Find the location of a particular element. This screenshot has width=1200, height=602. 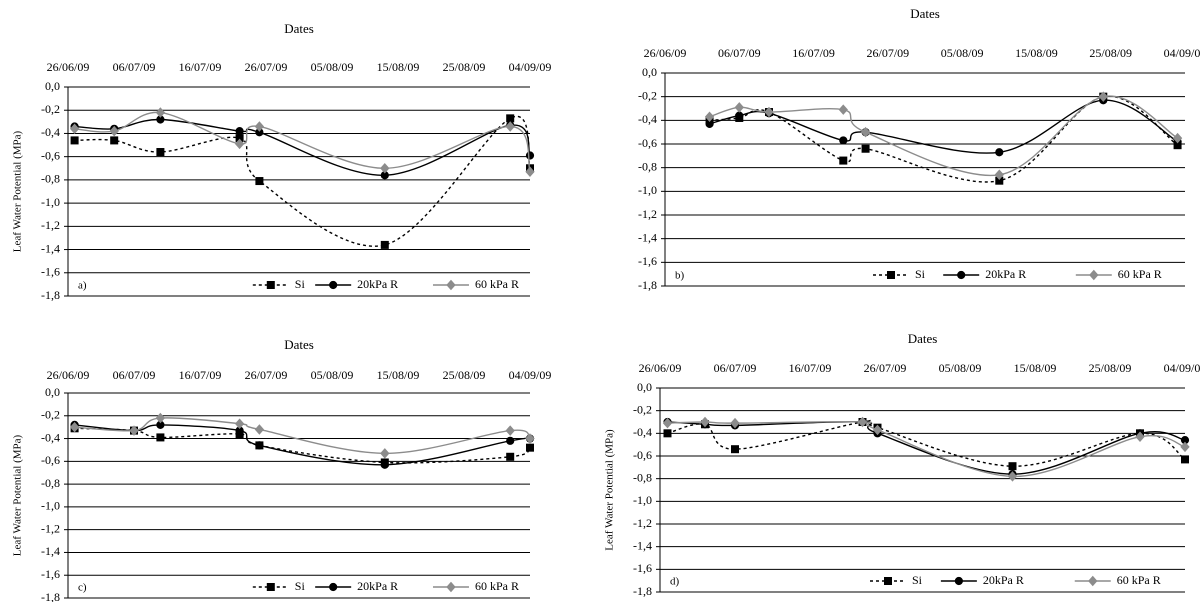

panel-label: c) is located at coordinates (82, 588).